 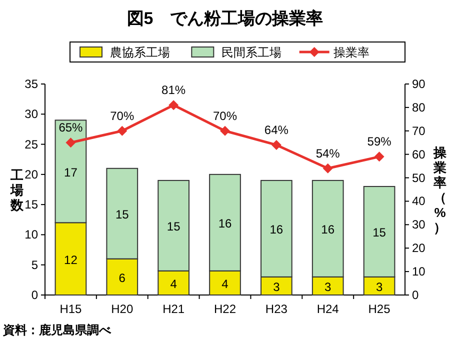 What do you see at coordinates (419, 107) in the screenshot?
I see `y2-tick-label: 80` at bounding box center [419, 107].